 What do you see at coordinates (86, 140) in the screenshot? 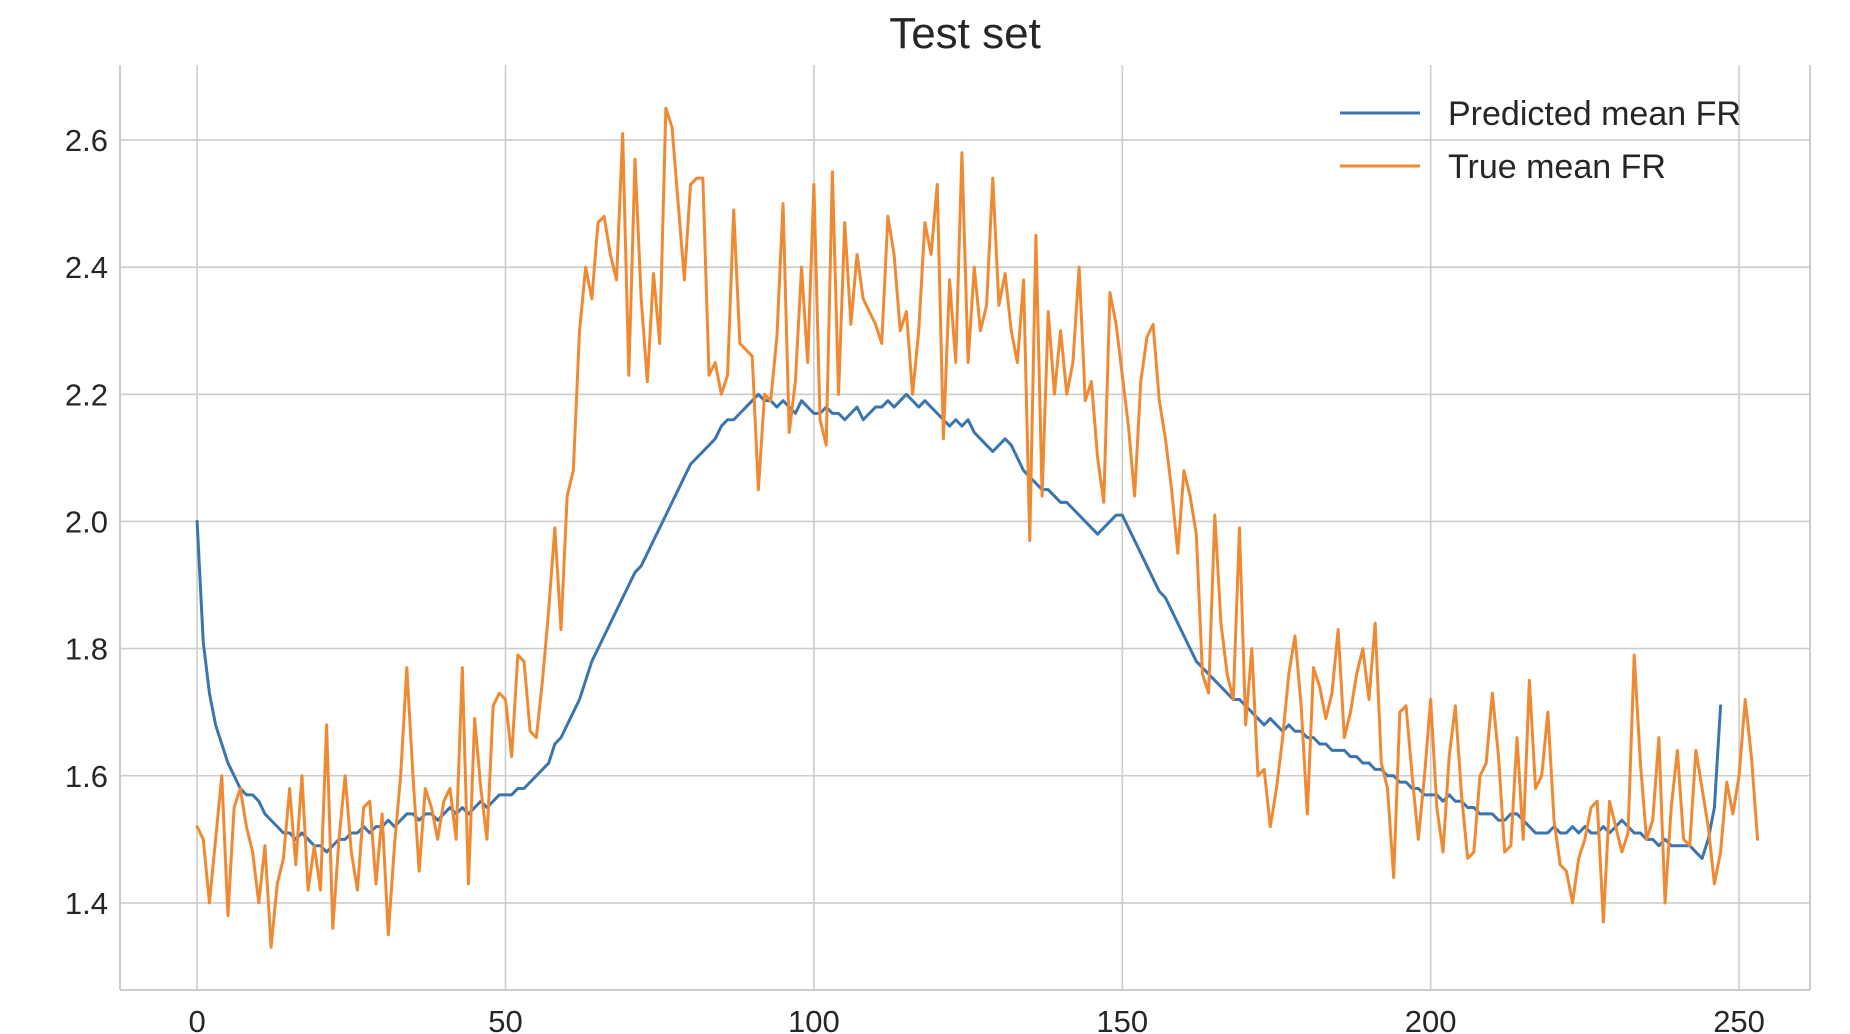
I see `y-tick-label: 2.6` at bounding box center [86, 140].